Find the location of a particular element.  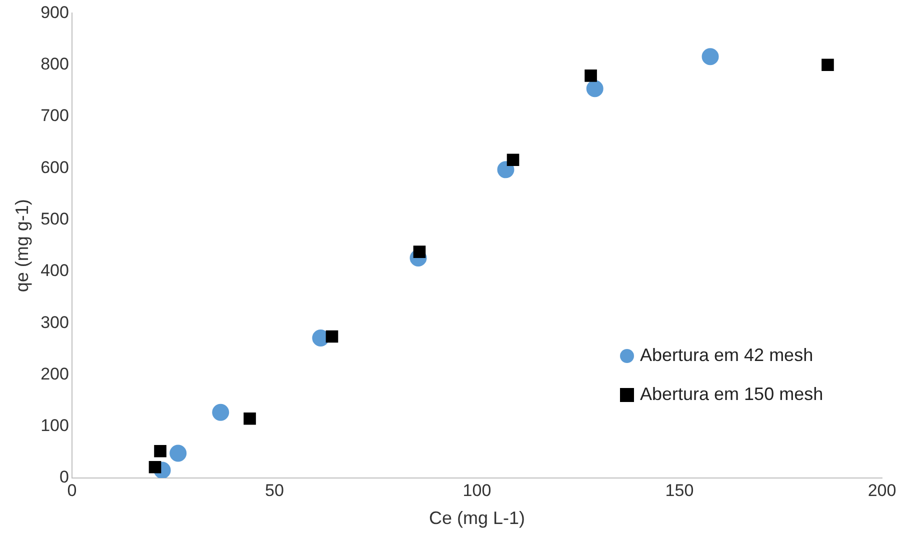

x-tick-label: 50 is located at coordinates (274, 490).